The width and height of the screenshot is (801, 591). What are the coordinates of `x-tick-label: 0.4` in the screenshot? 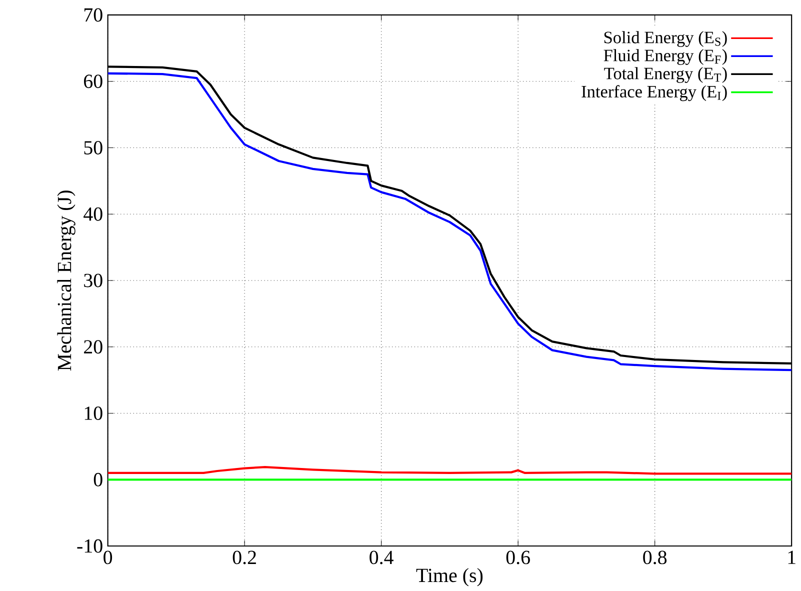 It's located at (382, 557).